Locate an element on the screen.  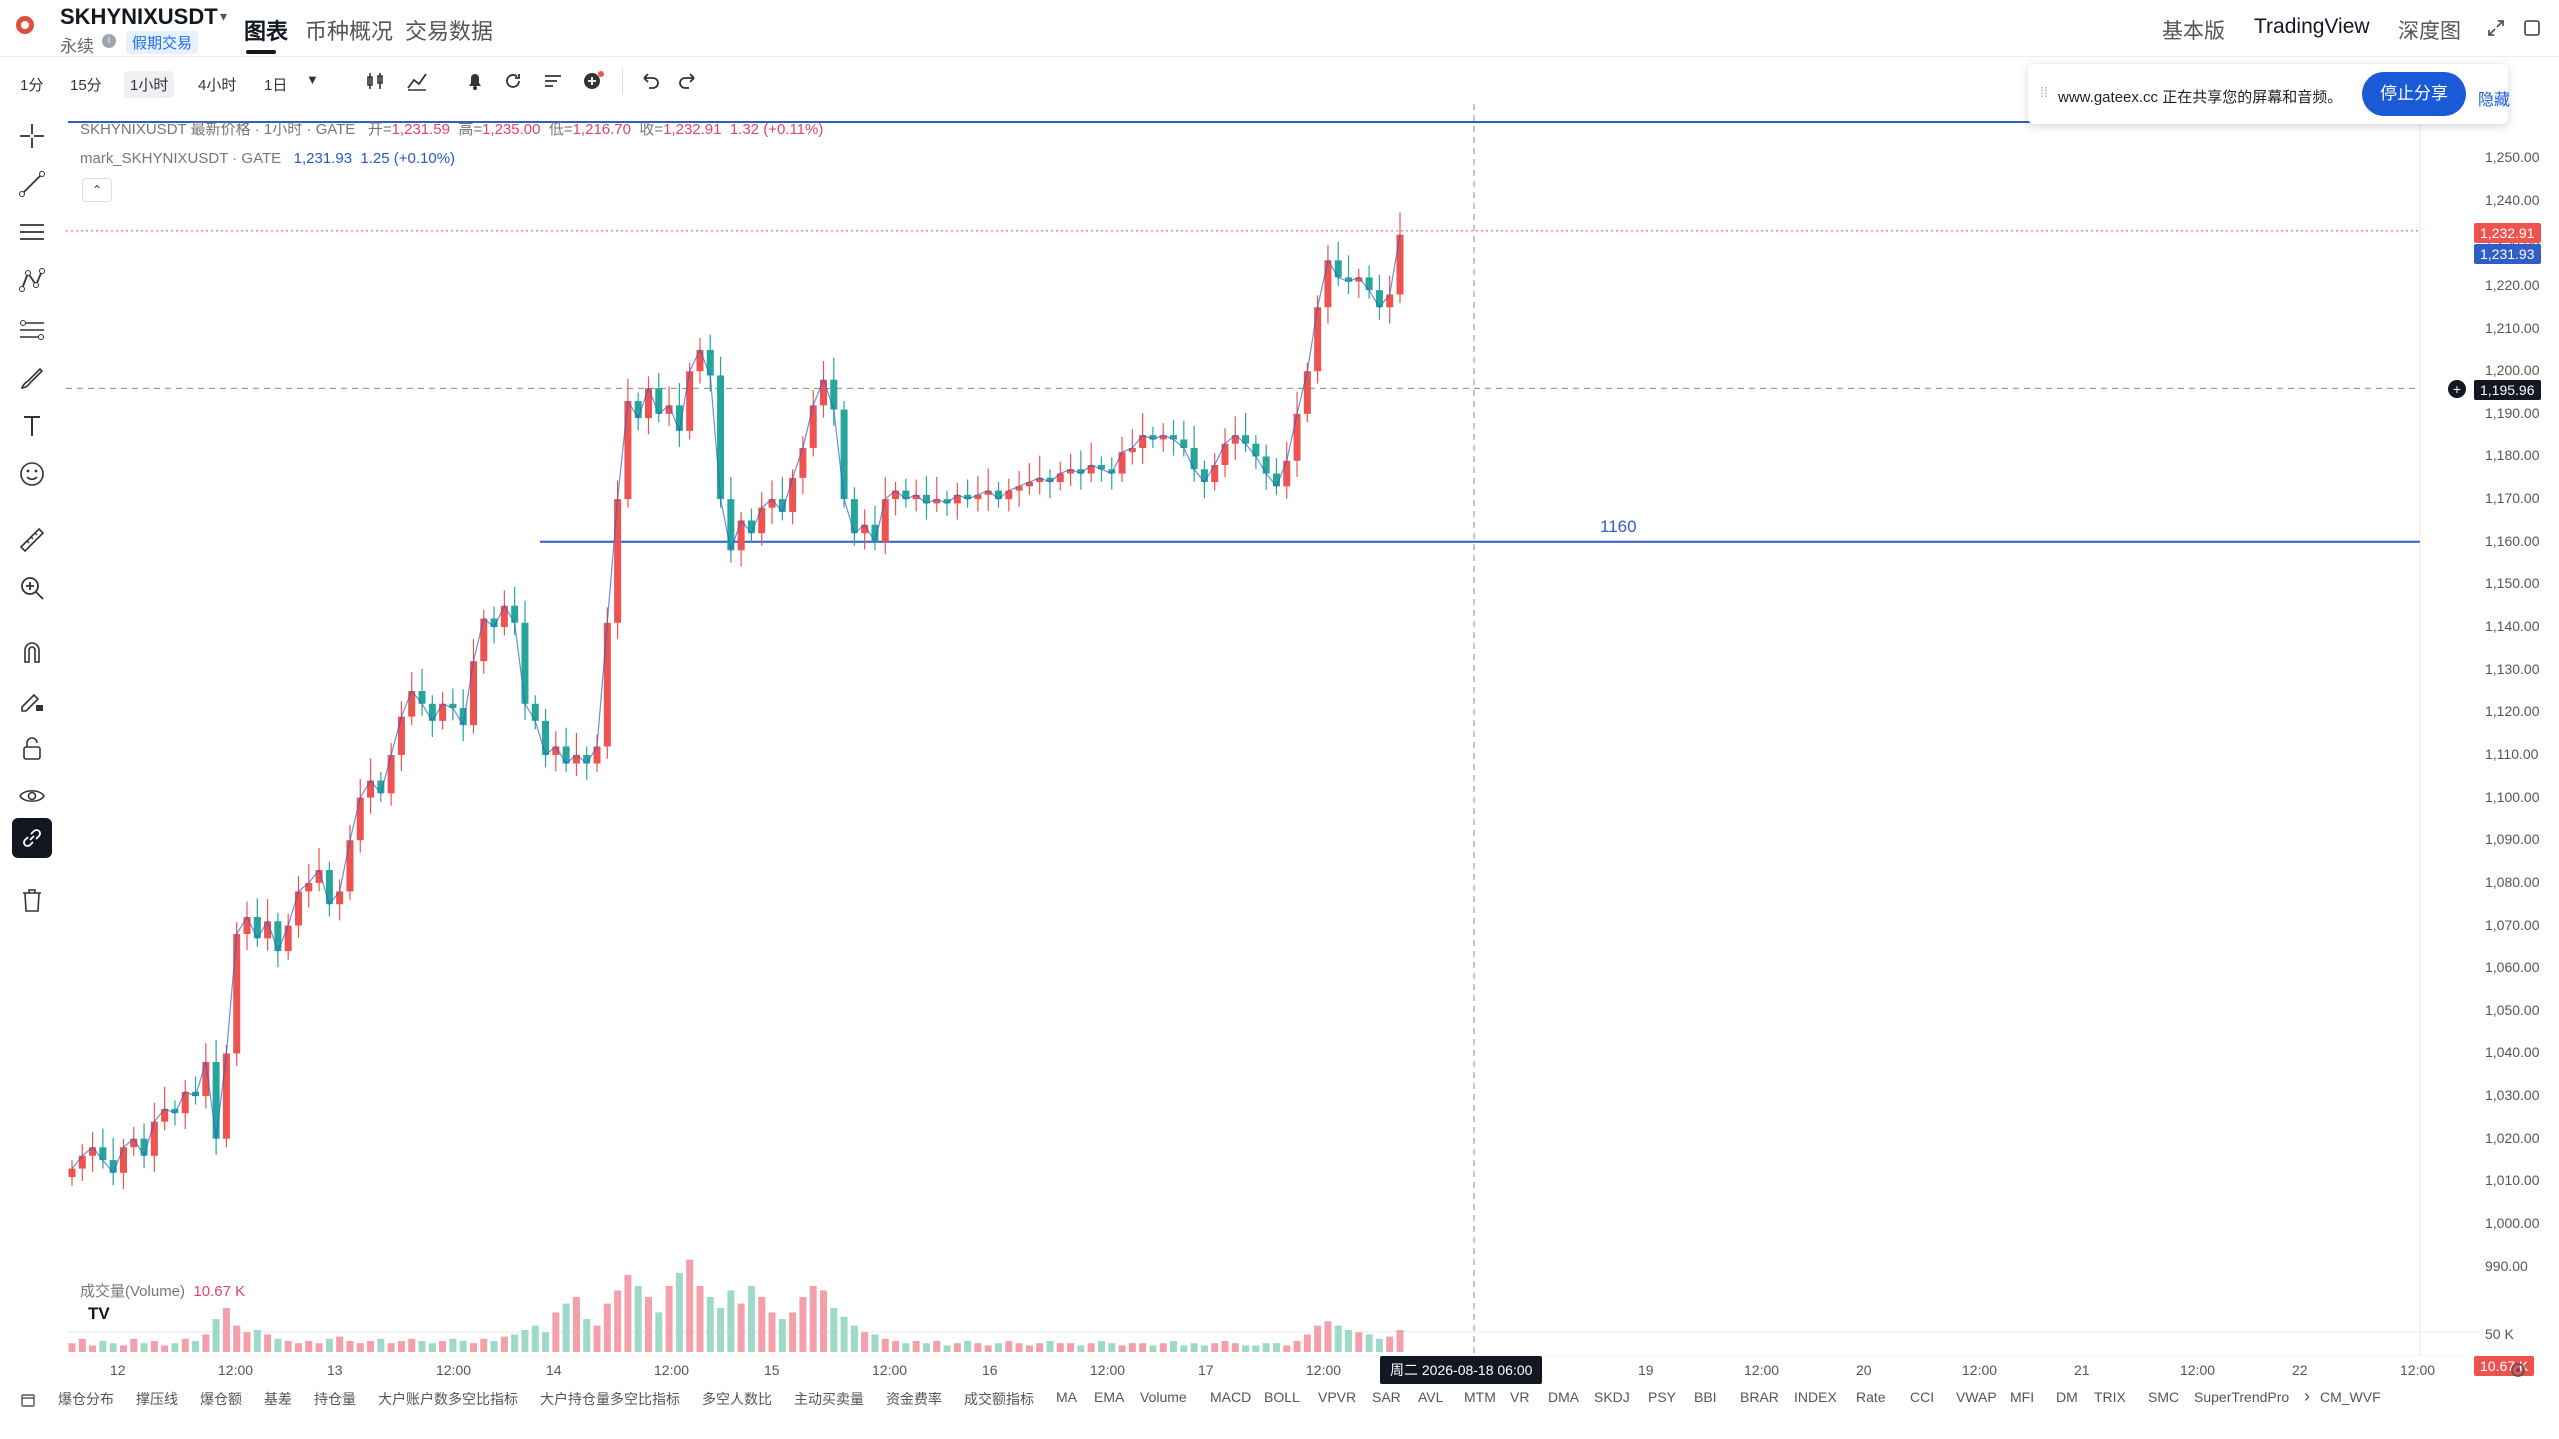
indicator-scroll-right-icon: › is located at coordinates (2307, 1396).